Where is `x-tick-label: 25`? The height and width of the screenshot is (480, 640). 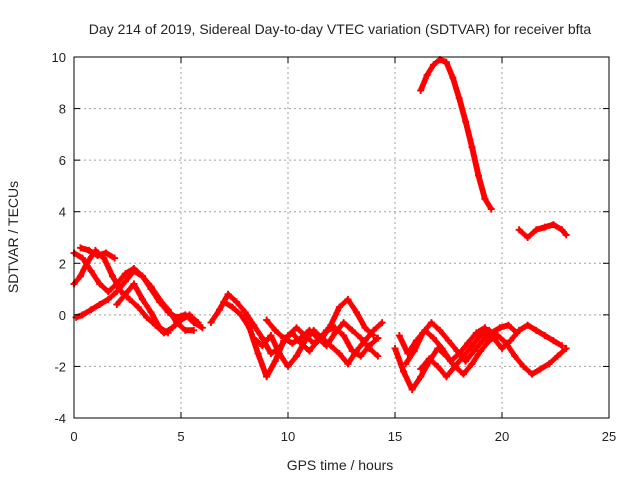
x-tick-label: 25 is located at coordinates (609, 436).